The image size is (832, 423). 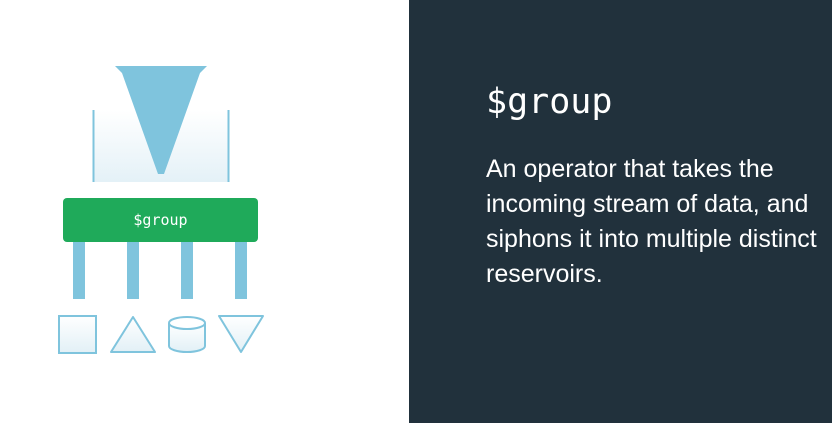 What do you see at coordinates (161, 120) in the screenshot?
I see `input-arrow-icon` at bounding box center [161, 120].